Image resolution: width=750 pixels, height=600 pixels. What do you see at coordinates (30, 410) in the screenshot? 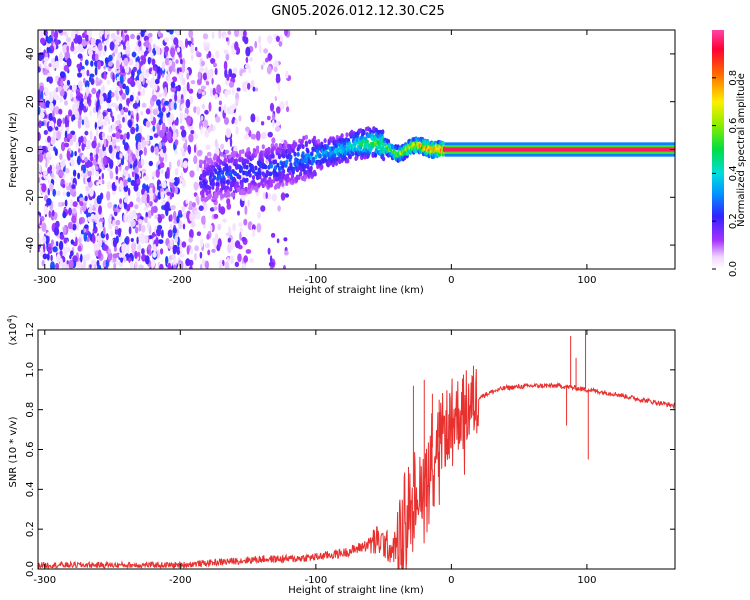
I see `snr-y-tick-label: 0.8` at bounding box center [30, 410].